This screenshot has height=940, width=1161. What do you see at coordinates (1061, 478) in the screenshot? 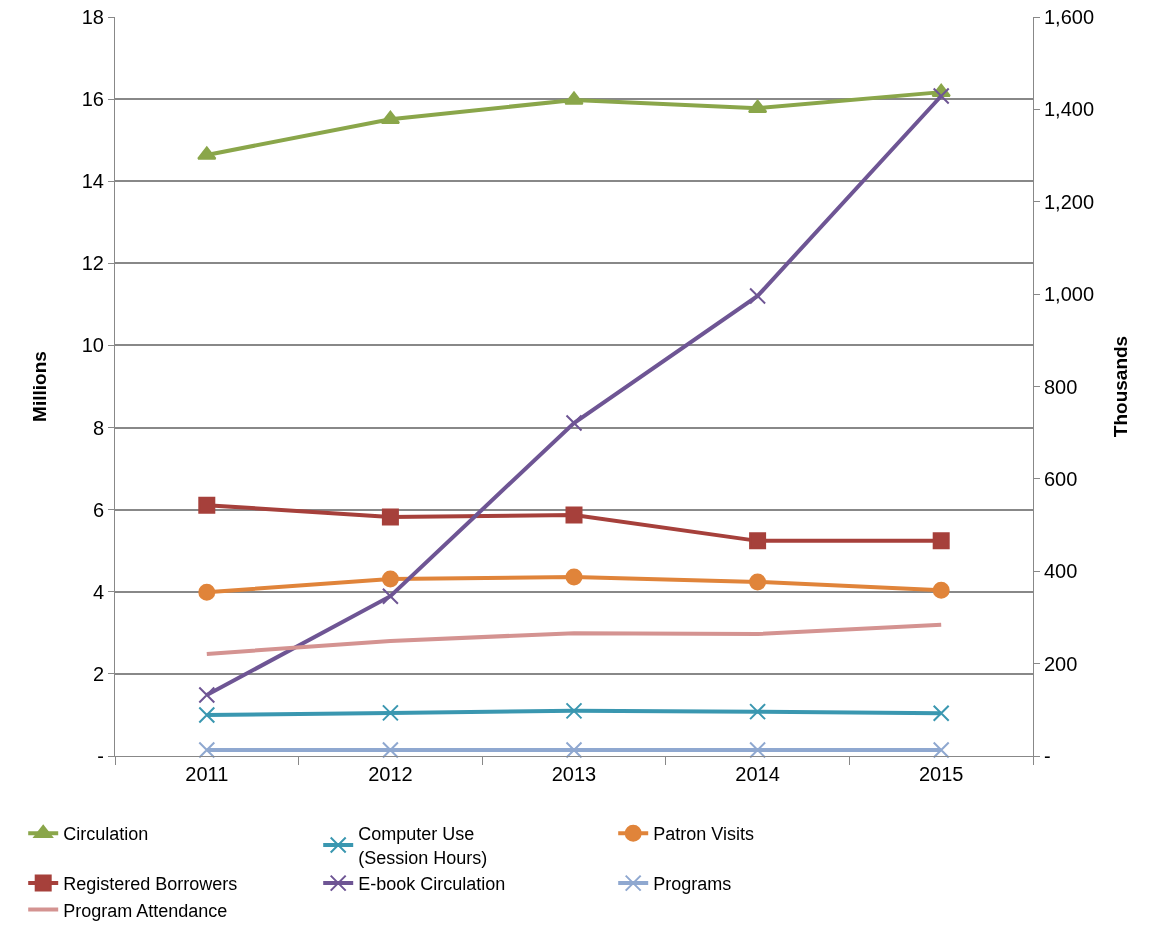
I see `y2-tick-label: 600` at bounding box center [1061, 478].